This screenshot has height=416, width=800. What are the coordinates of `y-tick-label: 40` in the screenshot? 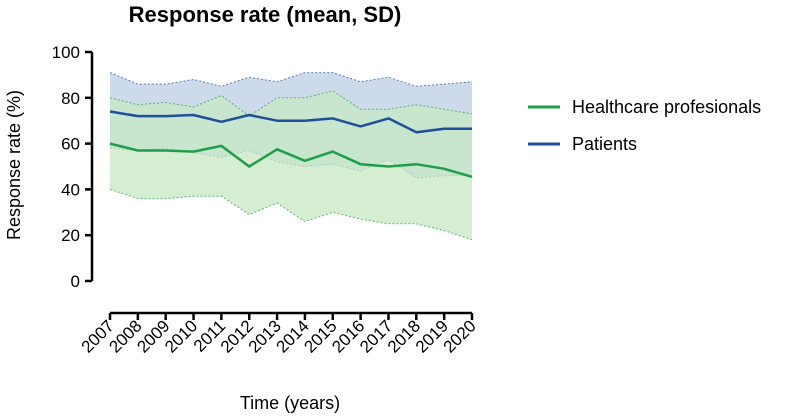 It's located at (70, 189).